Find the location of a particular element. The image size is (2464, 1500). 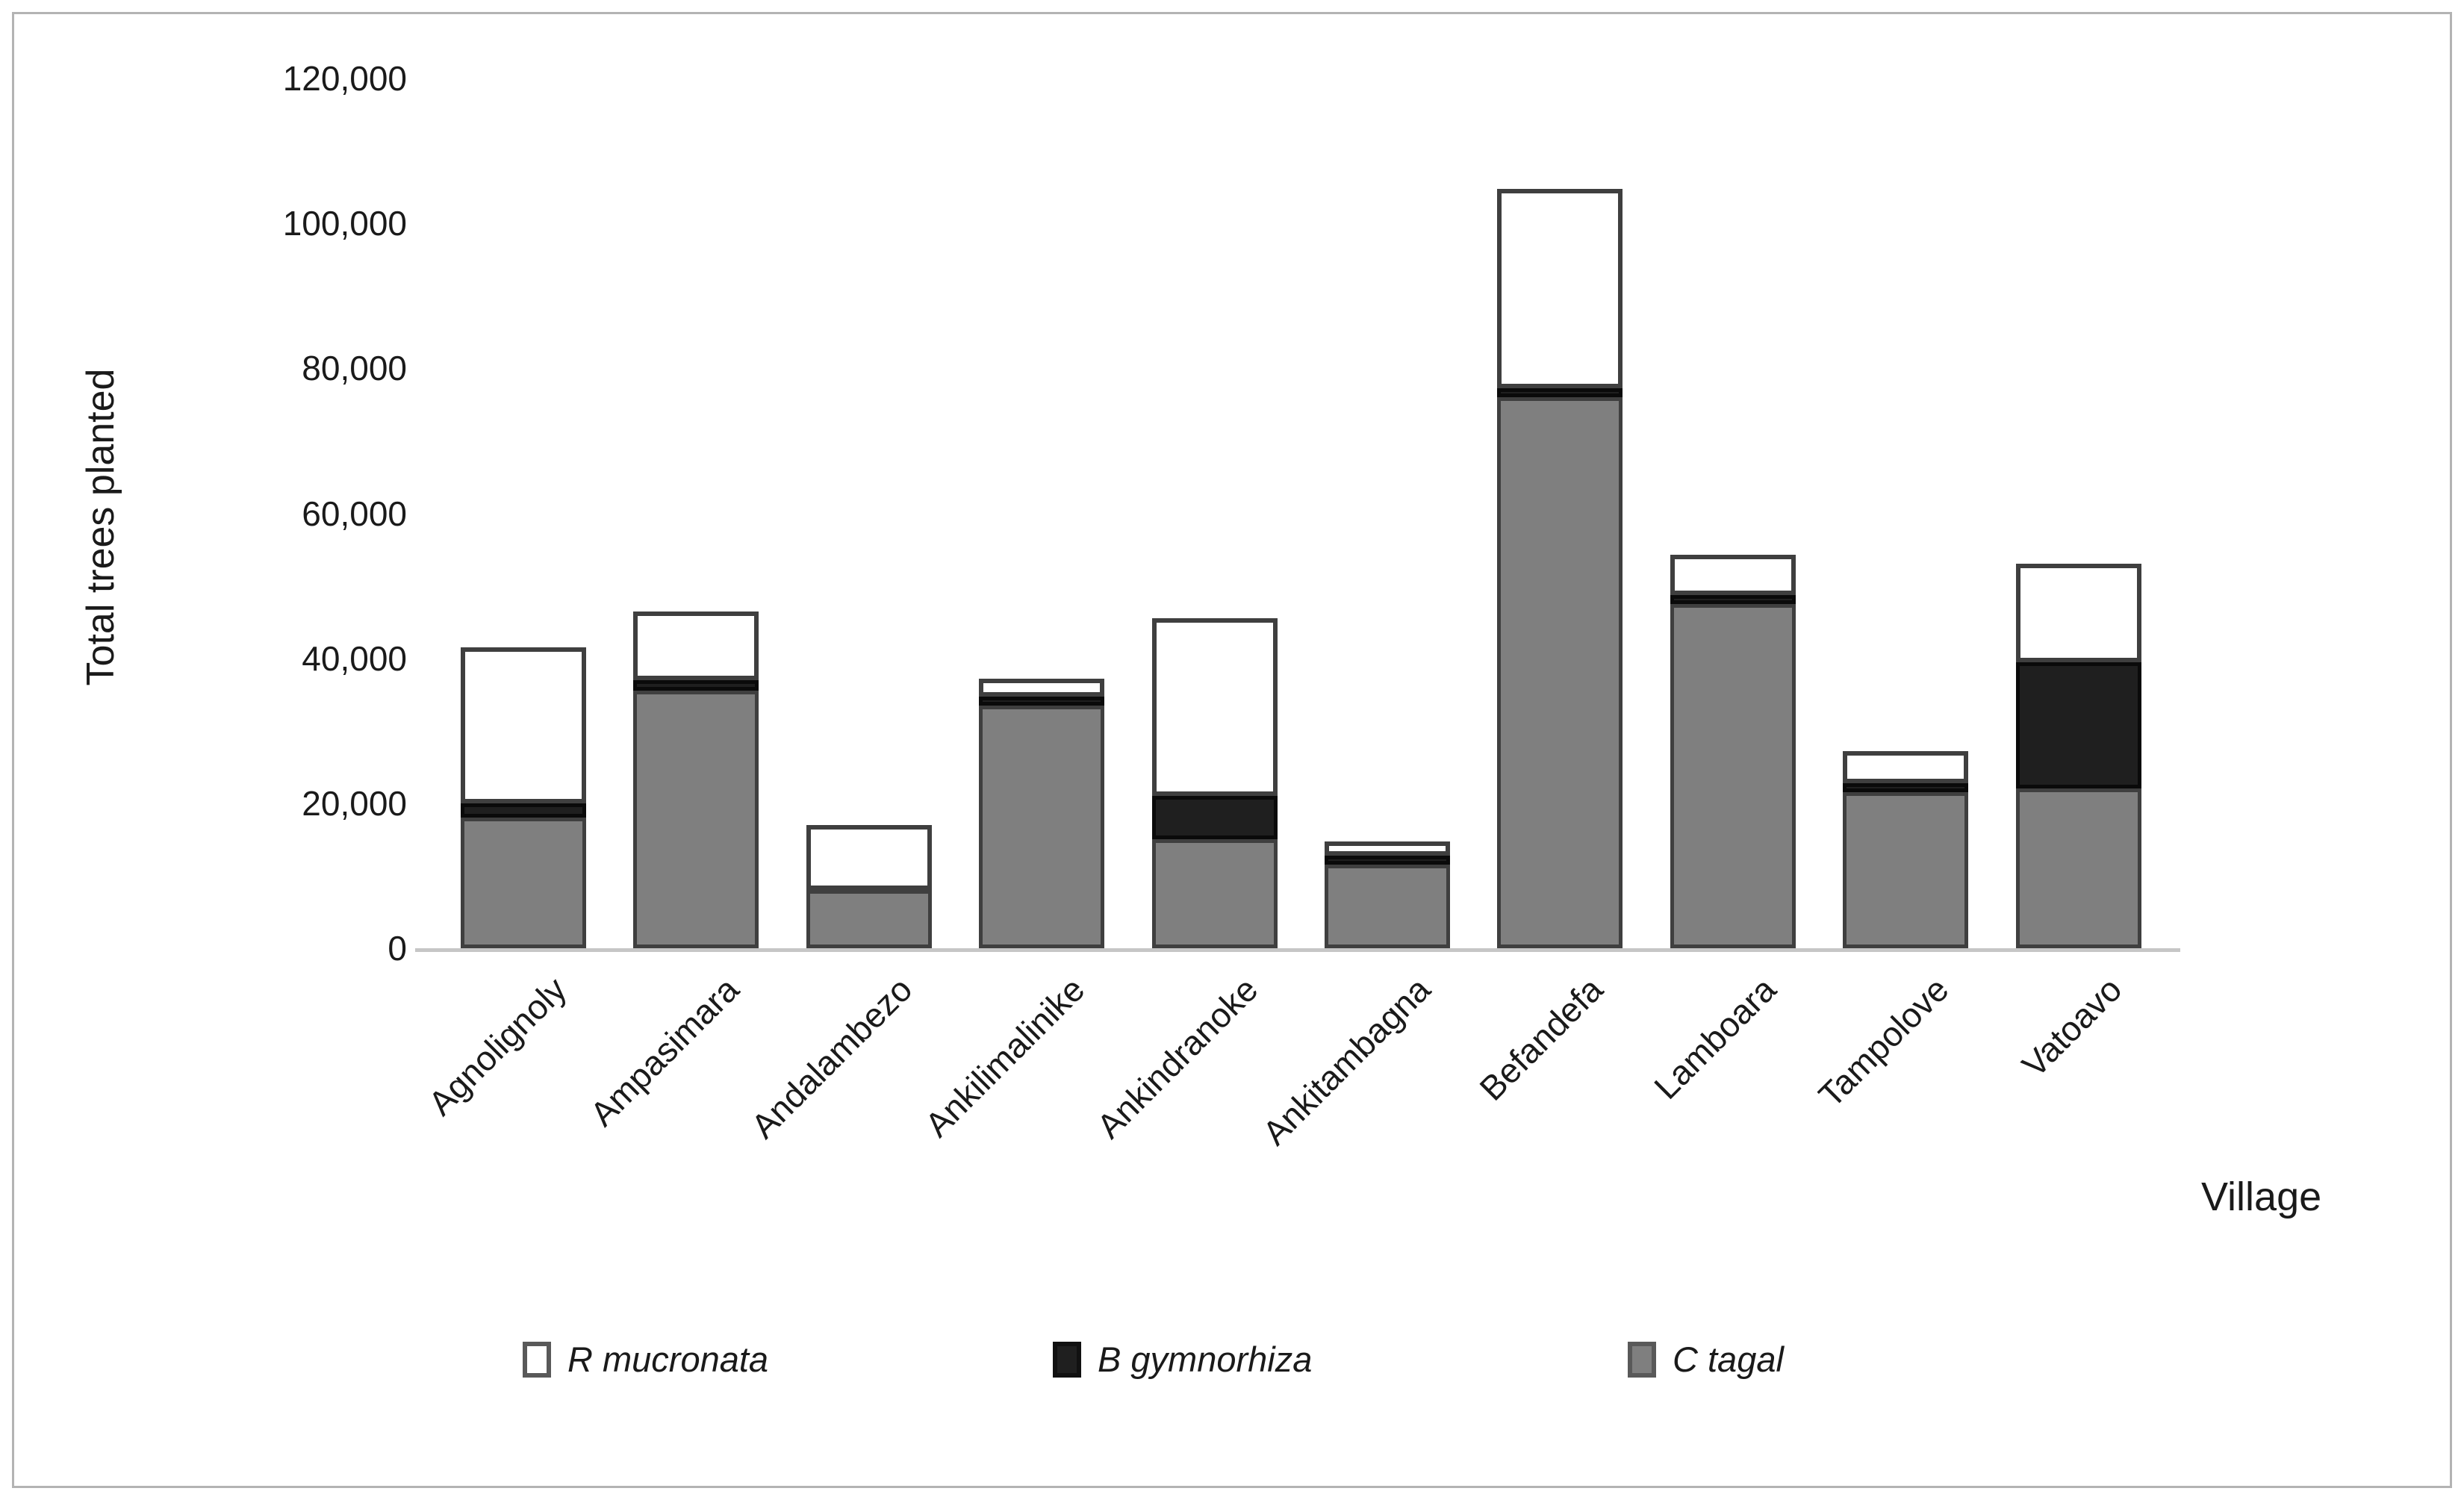

x-tick-label: Ankindranoke is located at coordinates (1177, 1057).